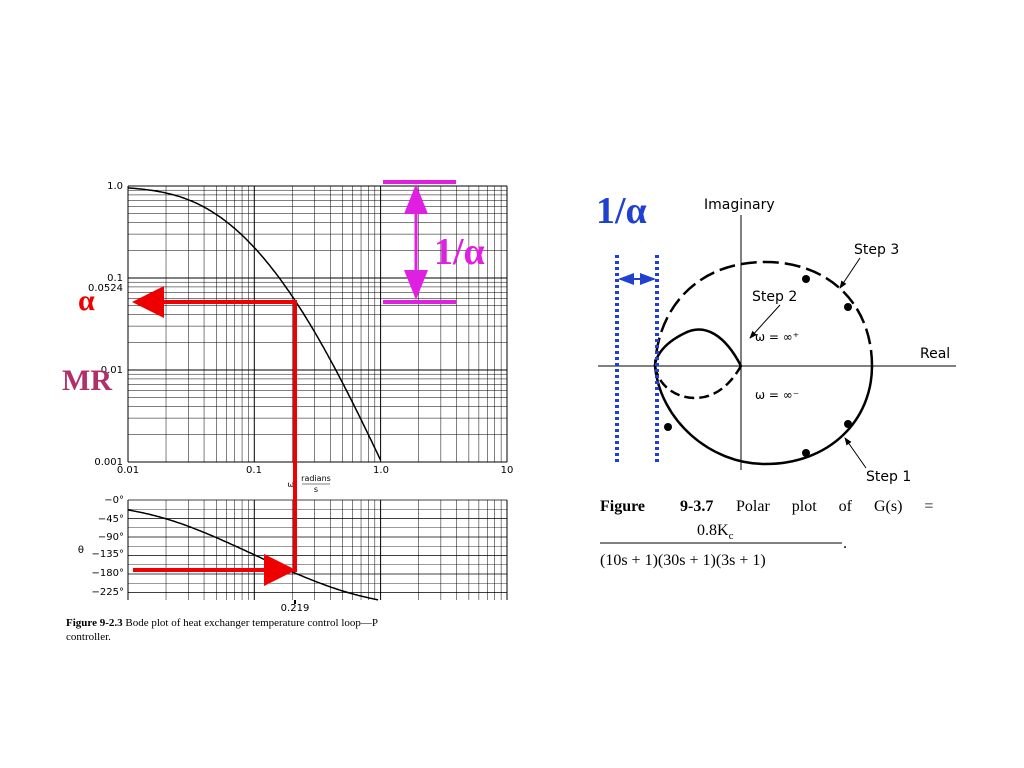 The image size is (1024, 768). Describe the element at coordinates (763, 415) in the screenshot. I see `polar-curve` at that location.